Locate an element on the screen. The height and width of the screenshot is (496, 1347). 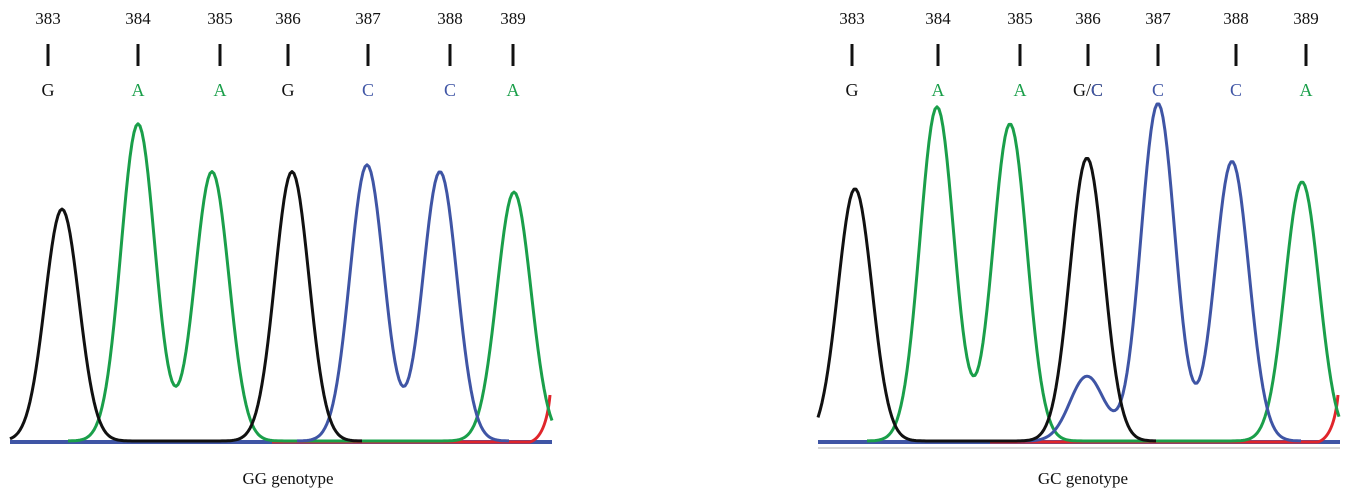
panel-caption: GG genotype is located at coordinates (287, 478).